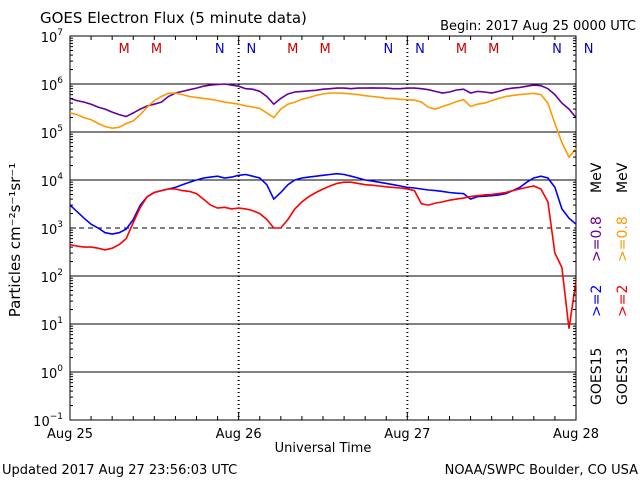  What do you see at coordinates (597, 376) in the screenshot?
I see `legend-goes15-label: GOES15` at bounding box center [597, 376].